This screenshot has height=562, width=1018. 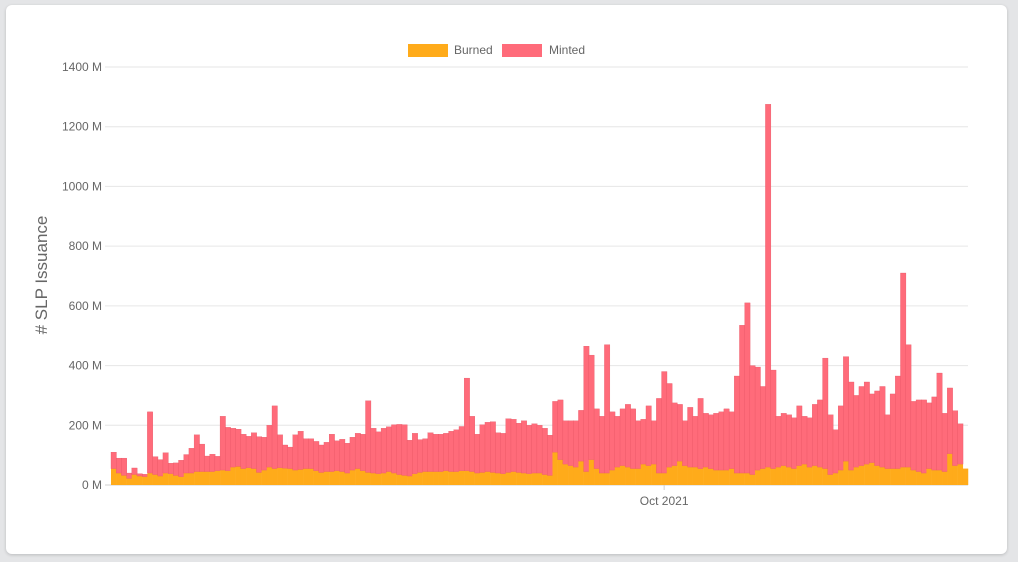 I want to click on y-tick-label: 600 M, so click(x=85, y=306).